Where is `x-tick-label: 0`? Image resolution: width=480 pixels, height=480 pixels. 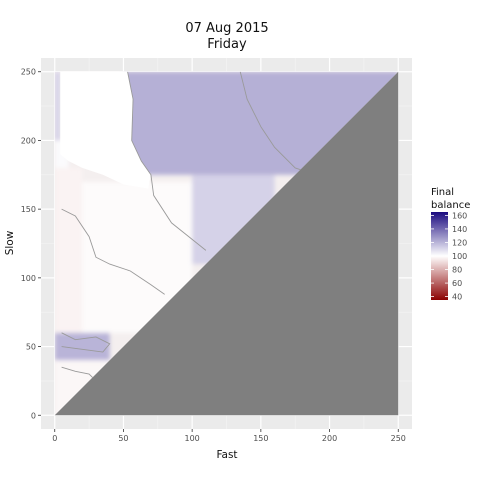
x-tick-label: 0 is located at coordinates (54, 438).